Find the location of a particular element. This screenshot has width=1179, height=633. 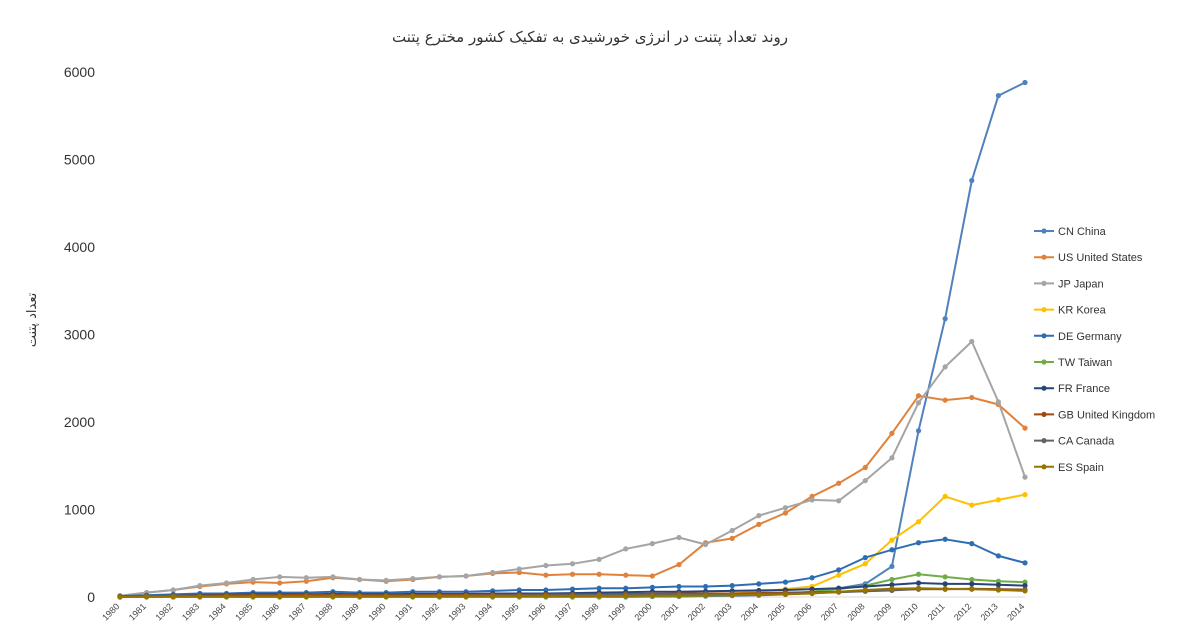

y-tick-label: 1000 is located at coordinates (79, 510).